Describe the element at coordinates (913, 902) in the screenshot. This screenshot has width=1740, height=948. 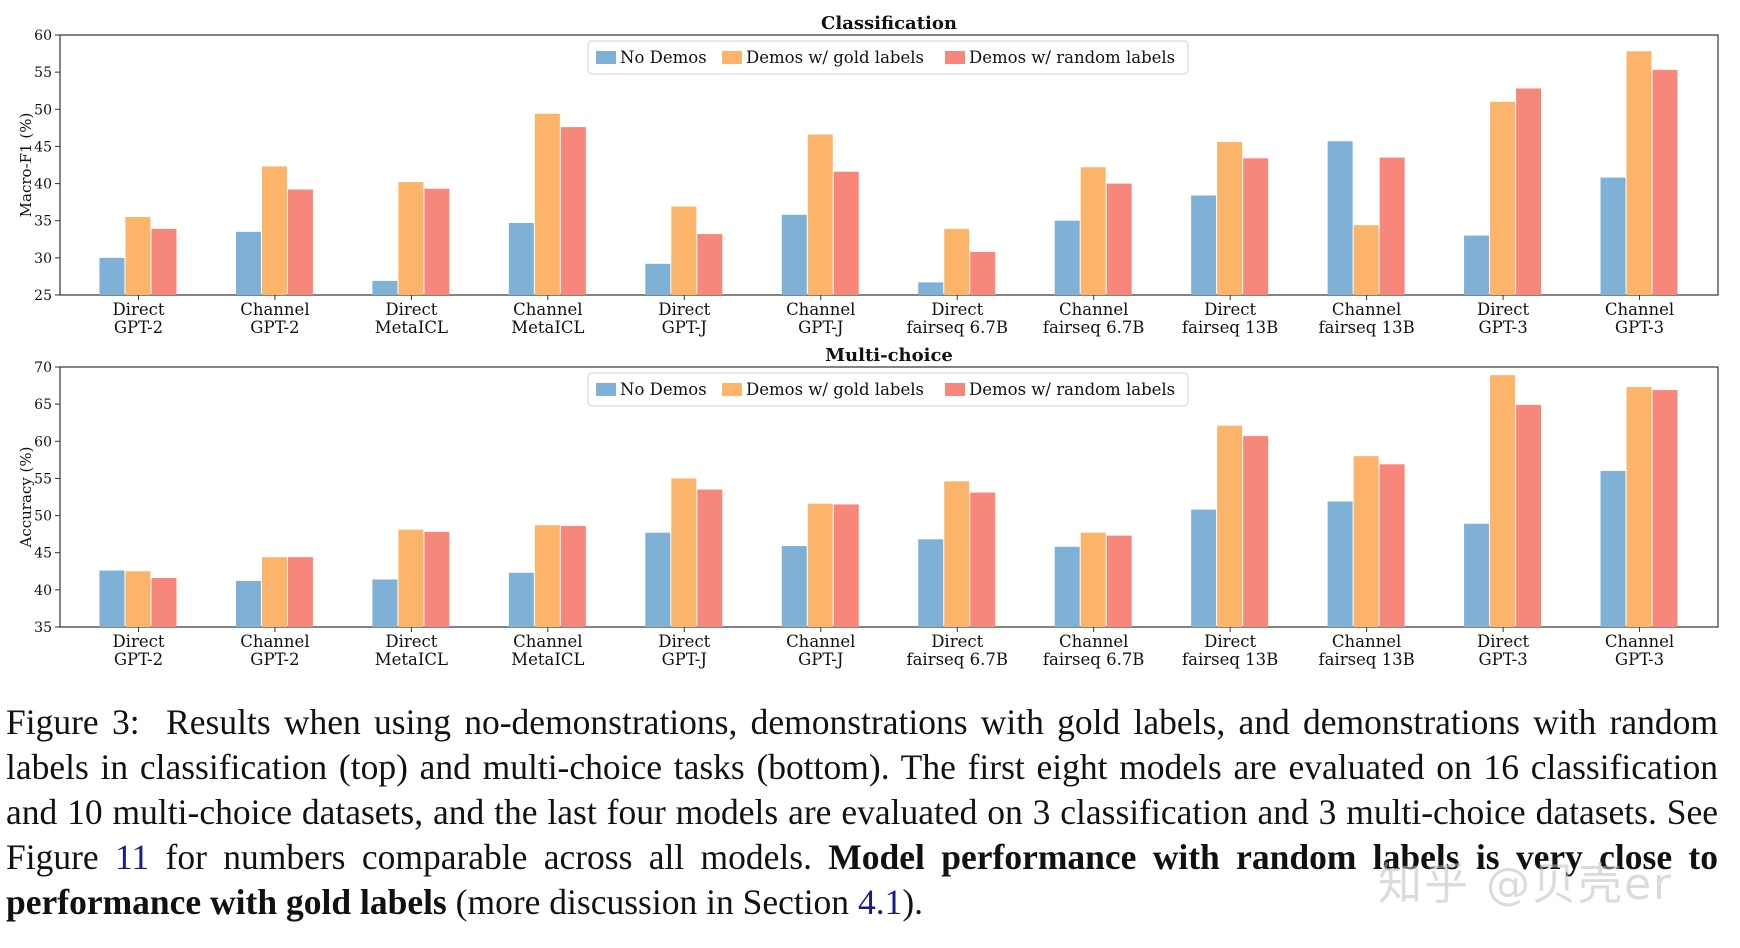
I see `caption-text-4: ).` at that location.